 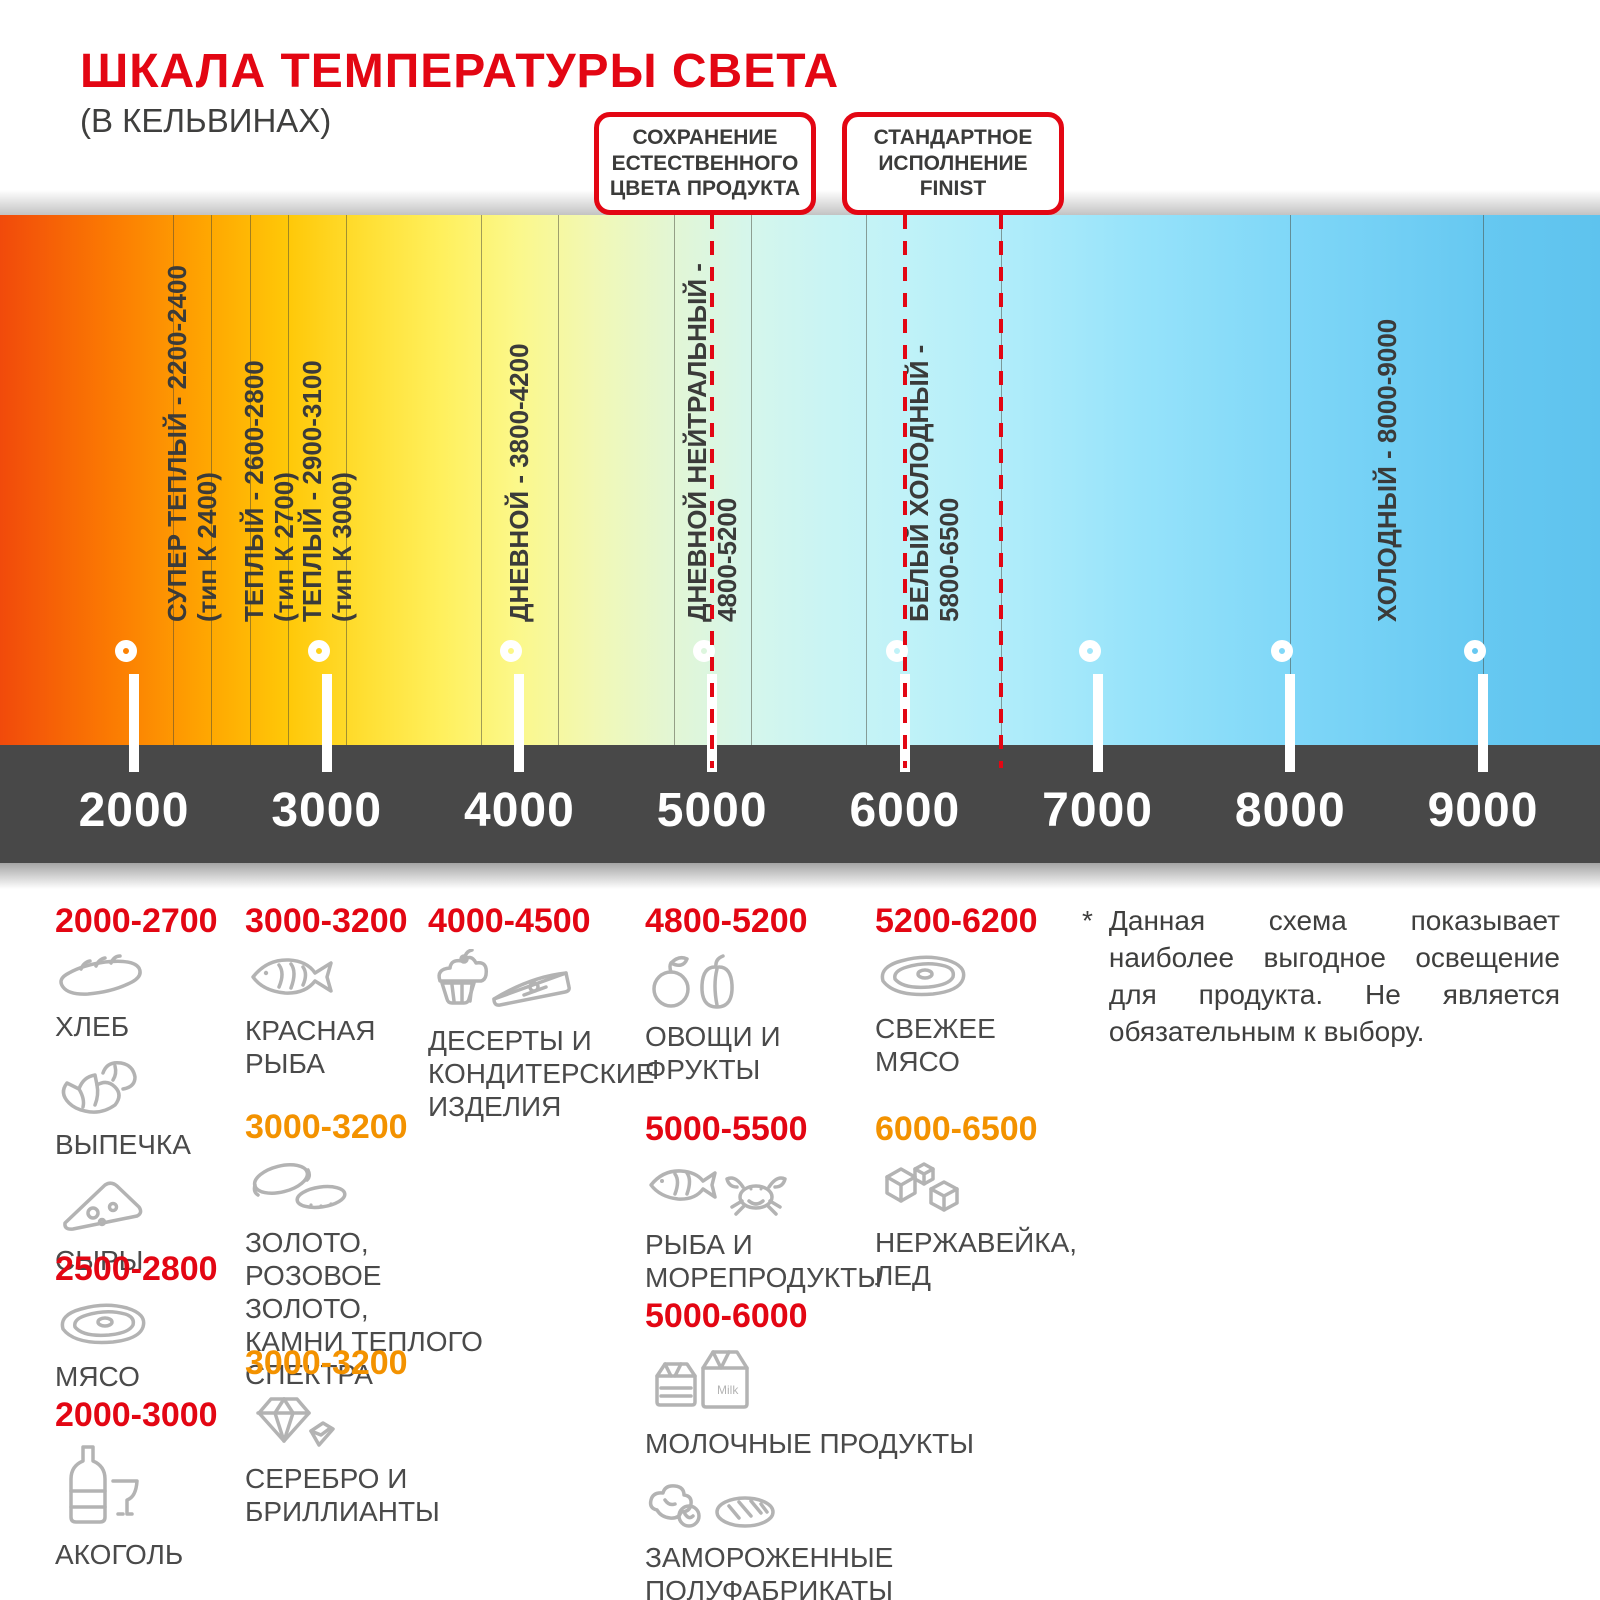 I want to click on zone-label-sub: (тип К 2400), so click(x=206, y=547).